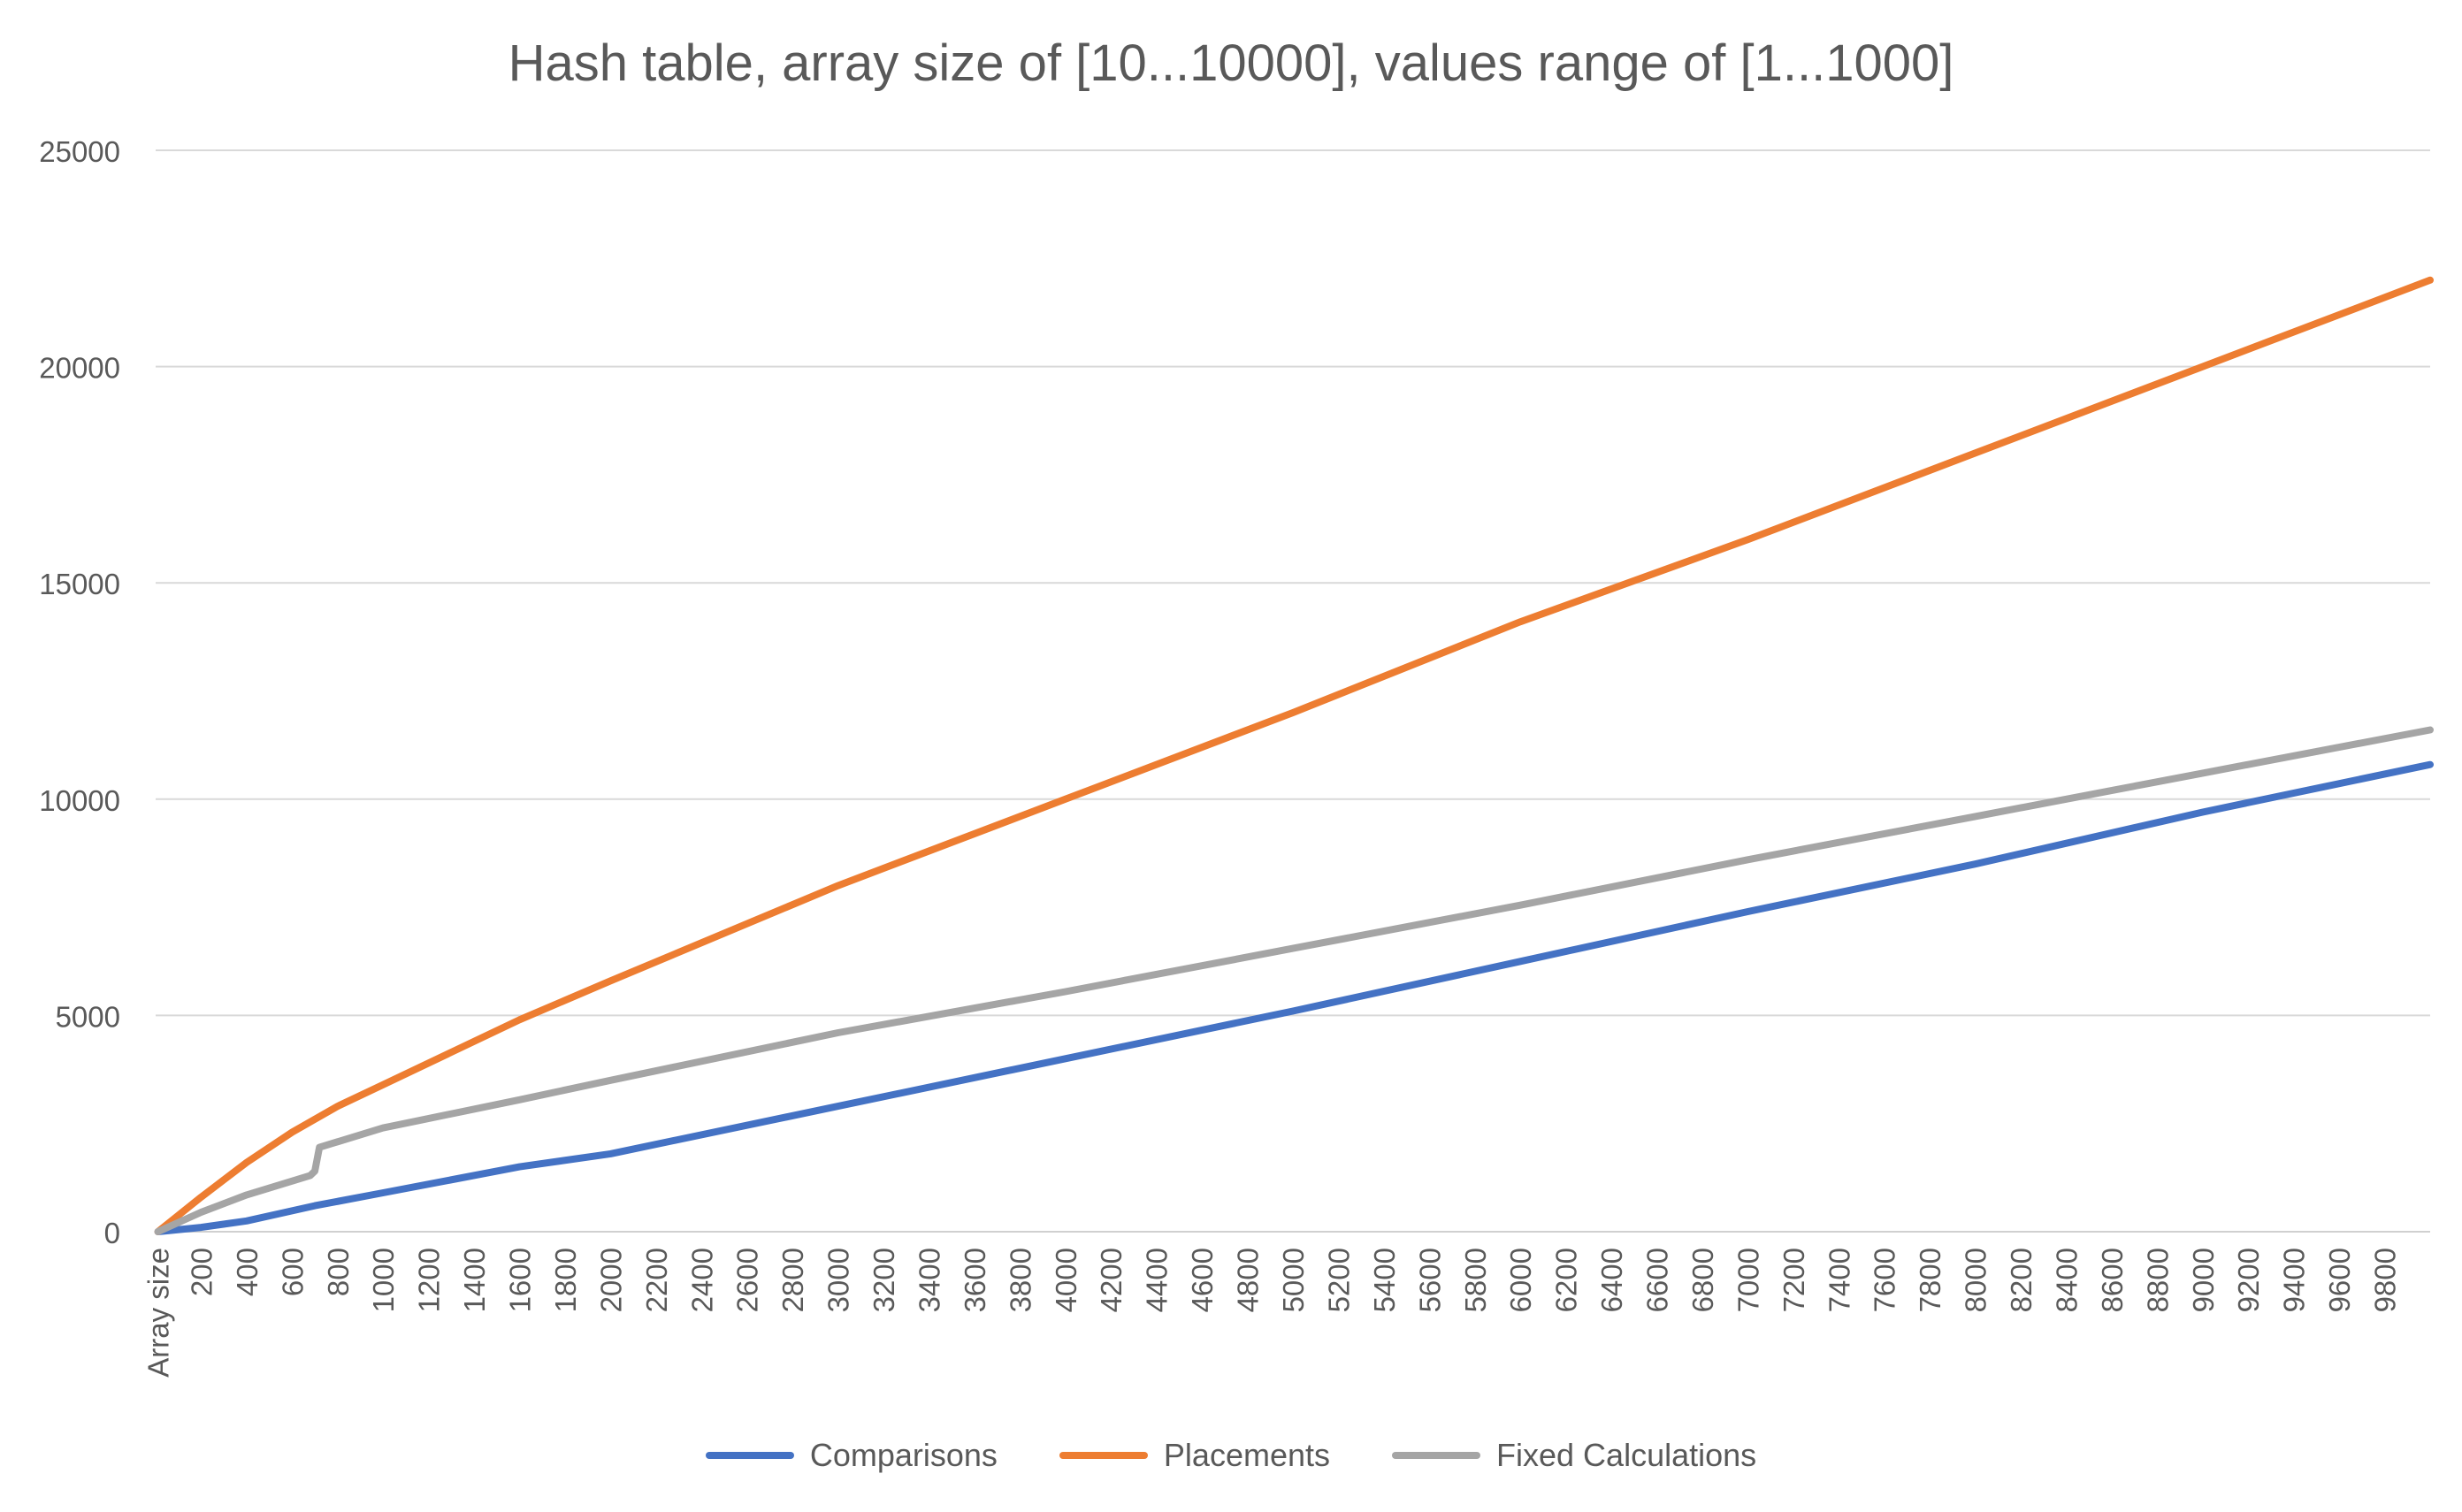  What do you see at coordinates (975, 1280) in the screenshot?
I see `x-tick-label: 3600` at bounding box center [975, 1280].